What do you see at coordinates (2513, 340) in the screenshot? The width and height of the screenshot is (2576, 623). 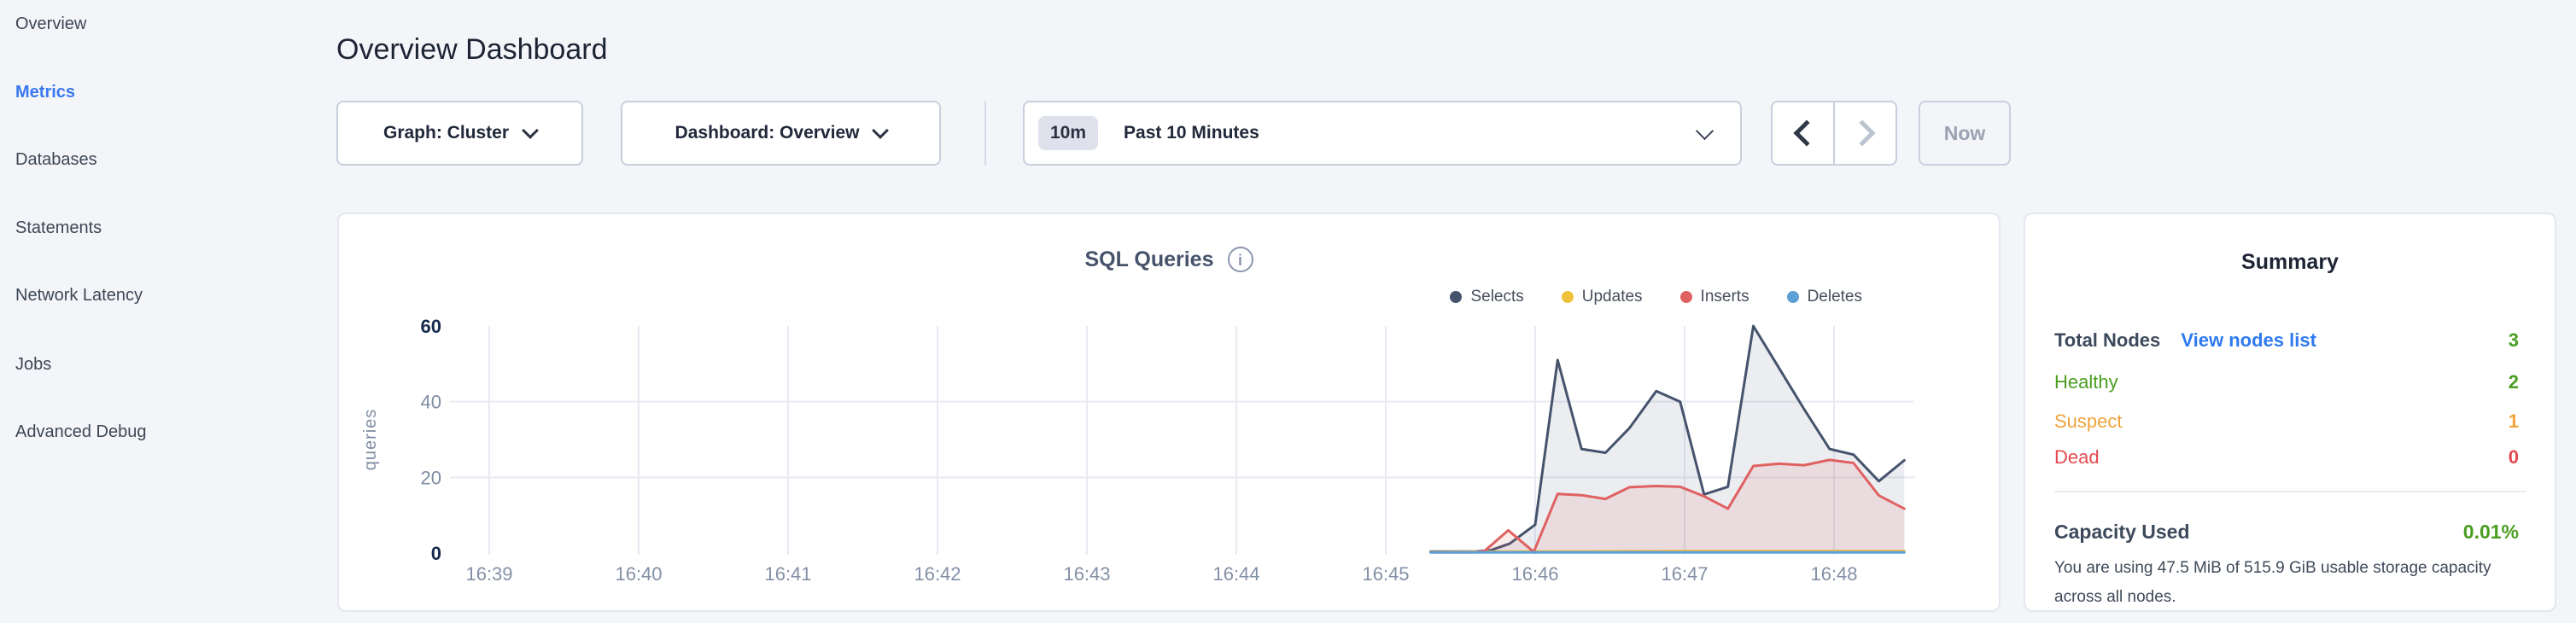 I see `total-nodes-value: 3` at bounding box center [2513, 340].